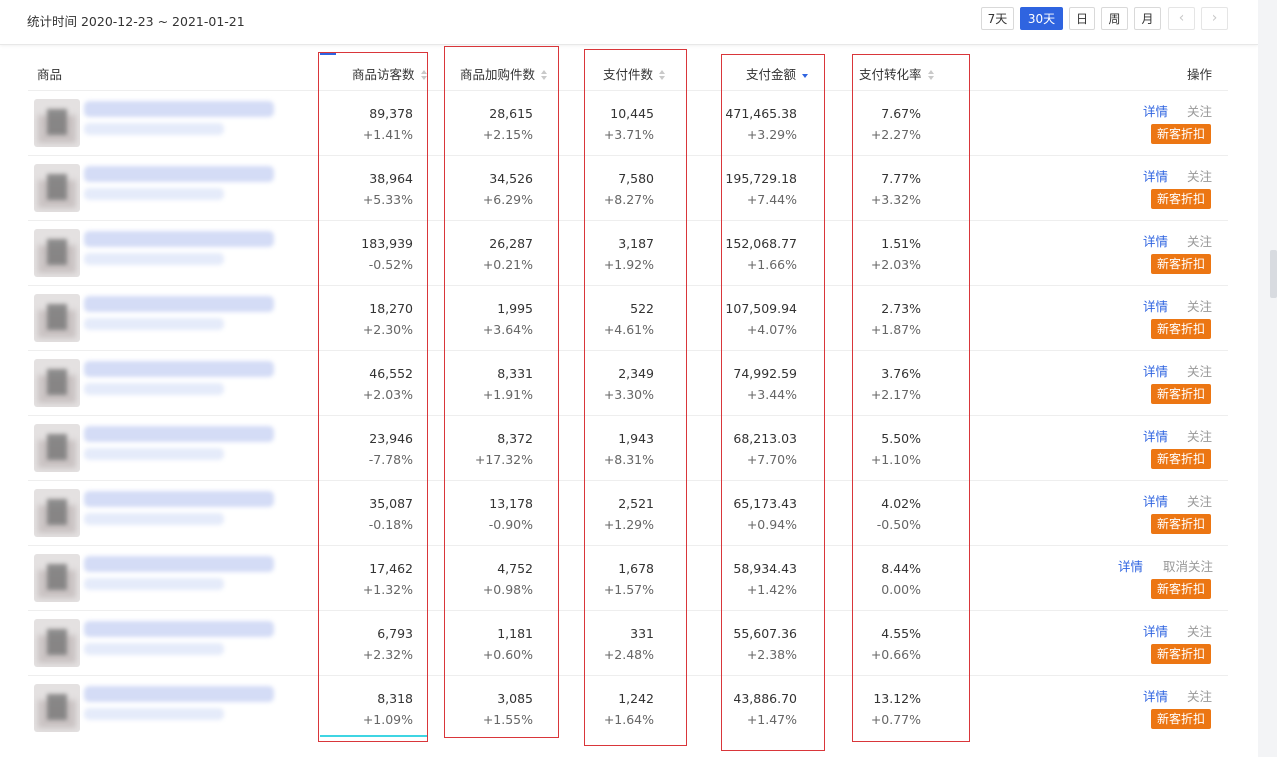 The height and width of the screenshot is (757, 1277). I want to click on cart-change: +1.55%, so click(507, 719).